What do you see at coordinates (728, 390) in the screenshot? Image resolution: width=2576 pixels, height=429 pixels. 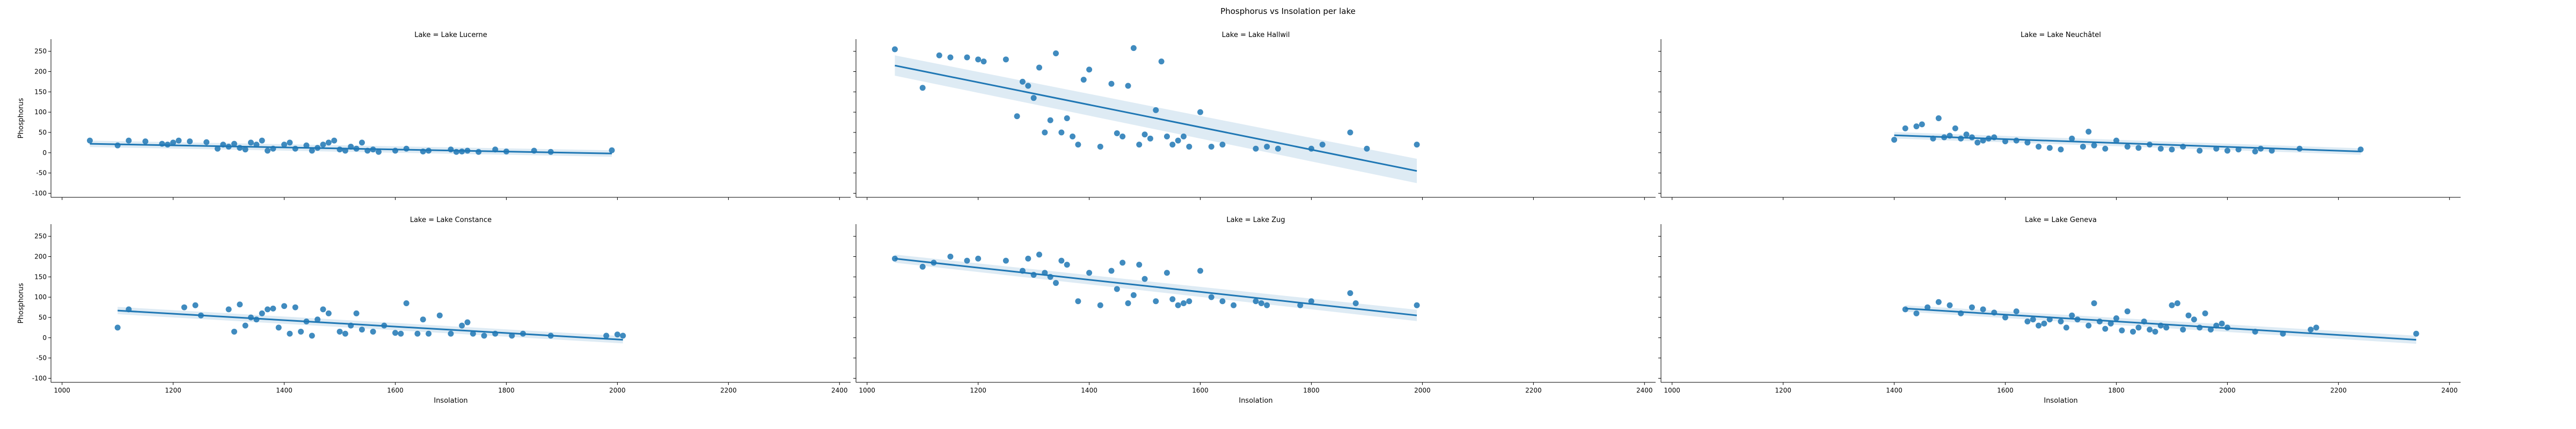 I see `x-tick-label: 2200` at bounding box center [728, 390].